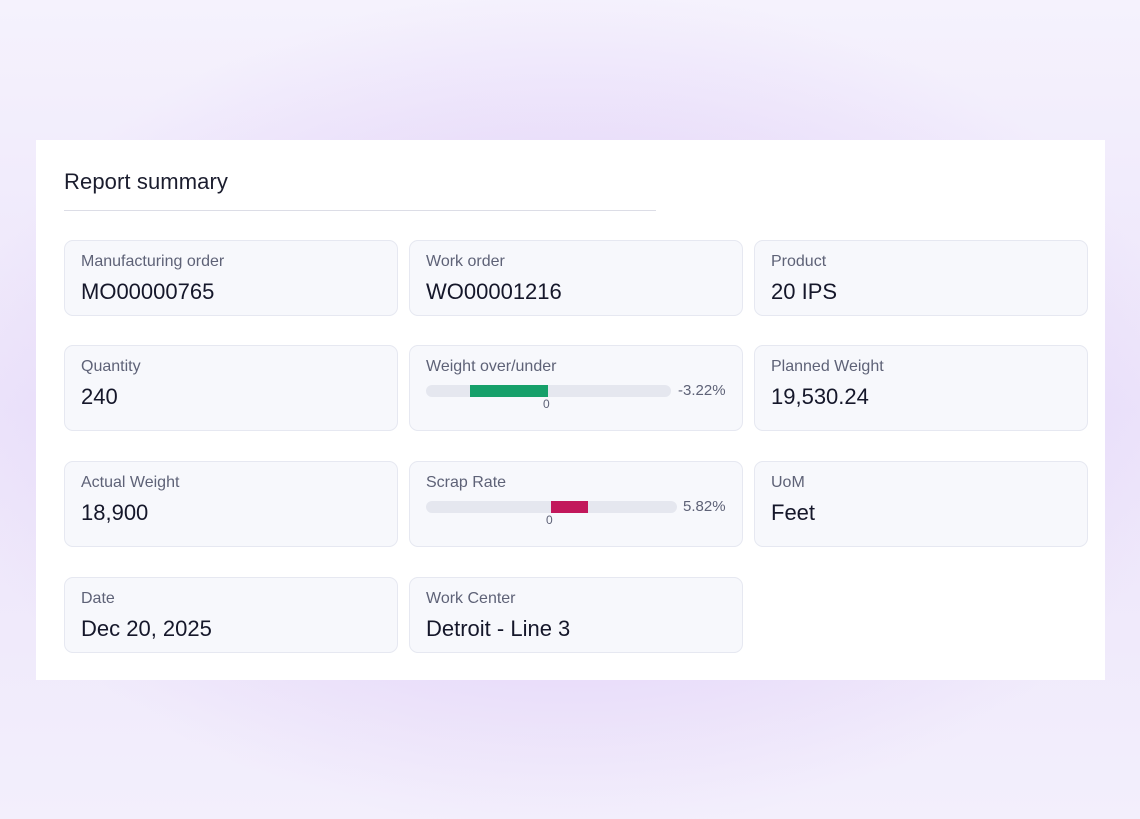 The width and height of the screenshot is (1140, 819). Describe the element at coordinates (546, 404) in the screenshot. I see `weight-over-under-zero-label: 0` at that location.